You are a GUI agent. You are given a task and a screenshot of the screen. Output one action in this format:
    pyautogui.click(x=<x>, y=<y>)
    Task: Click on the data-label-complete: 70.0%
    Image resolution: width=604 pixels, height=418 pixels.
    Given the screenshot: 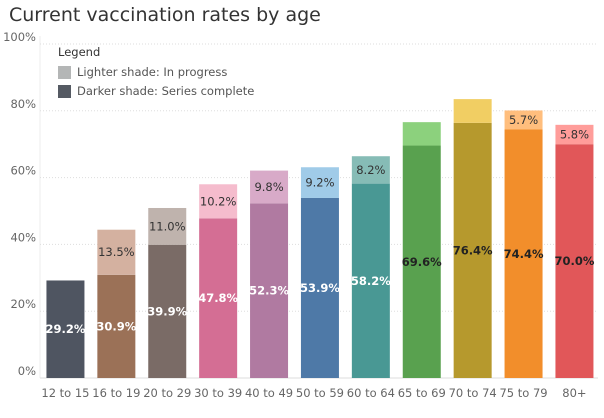 What is the action you would take?
    pyautogui.click(x=574, y=261)
    